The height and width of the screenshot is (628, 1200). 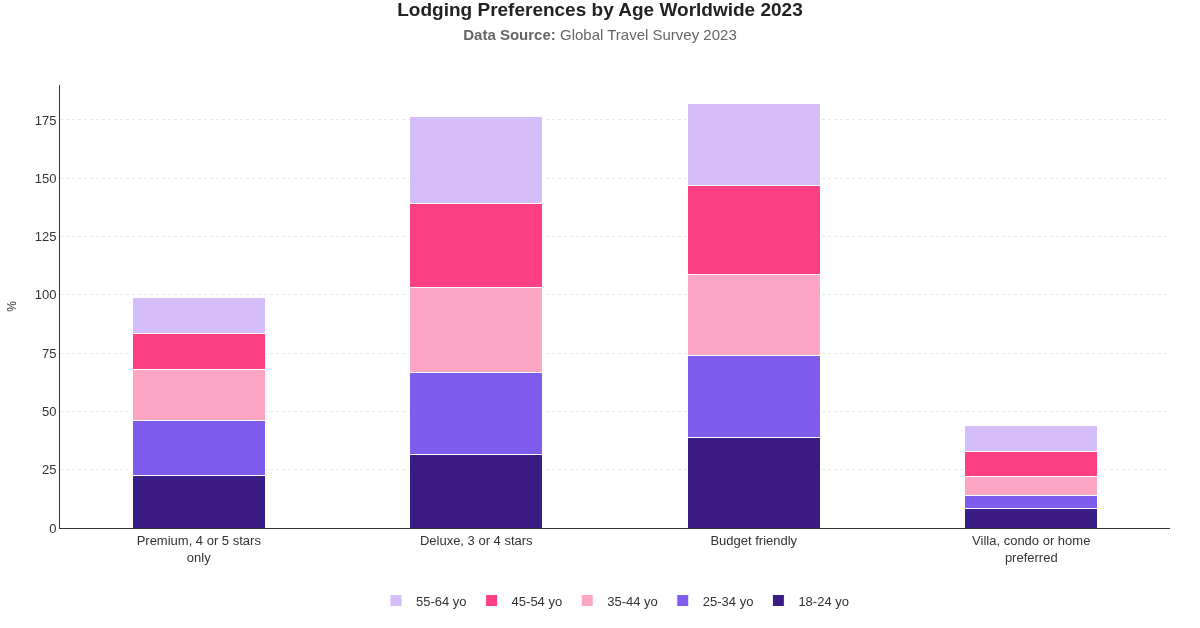 I want to click on legend-label: 35-44 yo, so click(x=632, y=601).